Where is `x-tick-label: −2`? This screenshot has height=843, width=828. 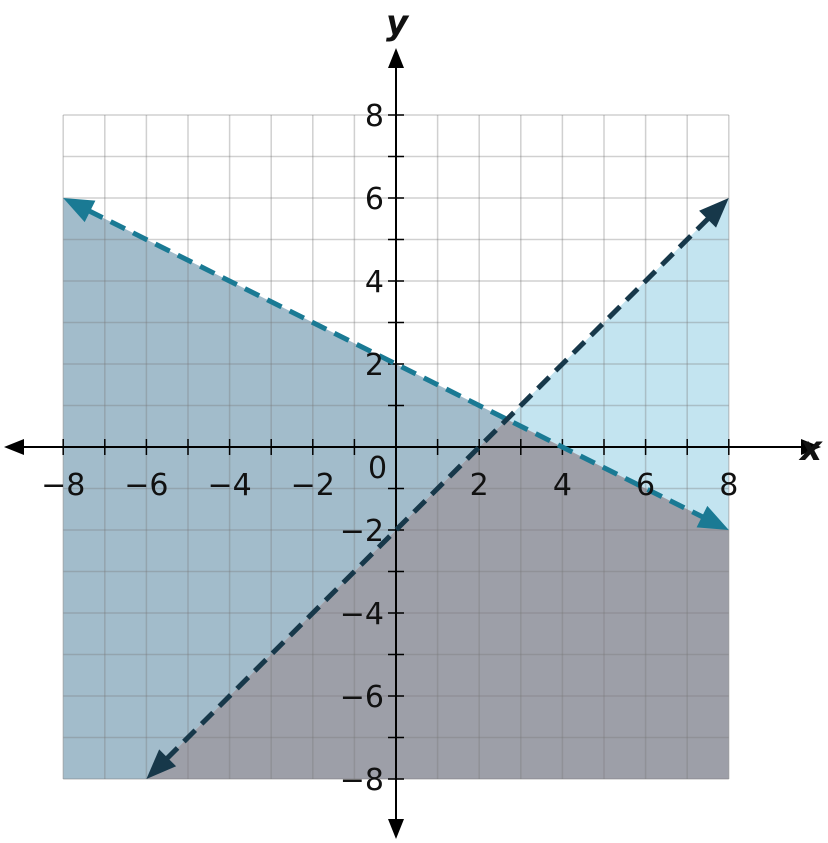 x-tick-label: −2 is located at coordinates (313, 485).